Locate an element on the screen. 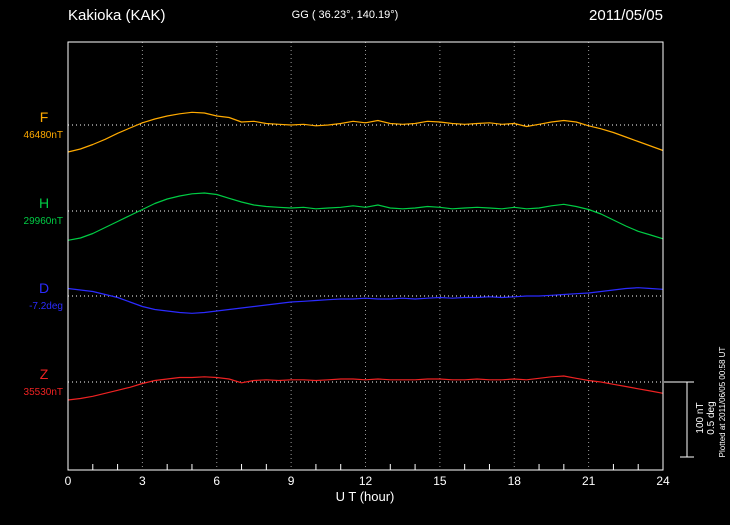  trace-D is located at coordinates (365, 300).